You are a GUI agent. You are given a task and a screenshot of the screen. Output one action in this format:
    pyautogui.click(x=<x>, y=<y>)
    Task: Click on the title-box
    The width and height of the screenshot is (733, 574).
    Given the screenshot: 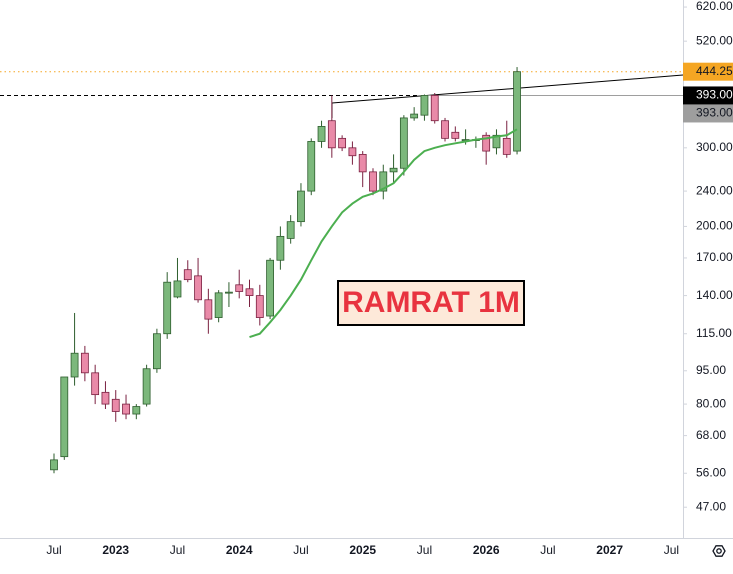 What is the action you would take?
    pyautogui.click(x=431, y=303)
    